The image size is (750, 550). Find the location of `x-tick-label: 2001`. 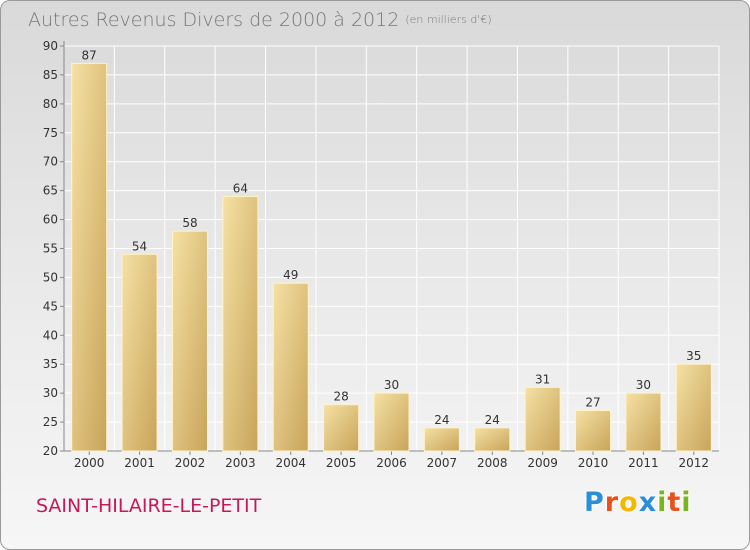

x-tick-label: 2001 is located at coordinates (139, 463).